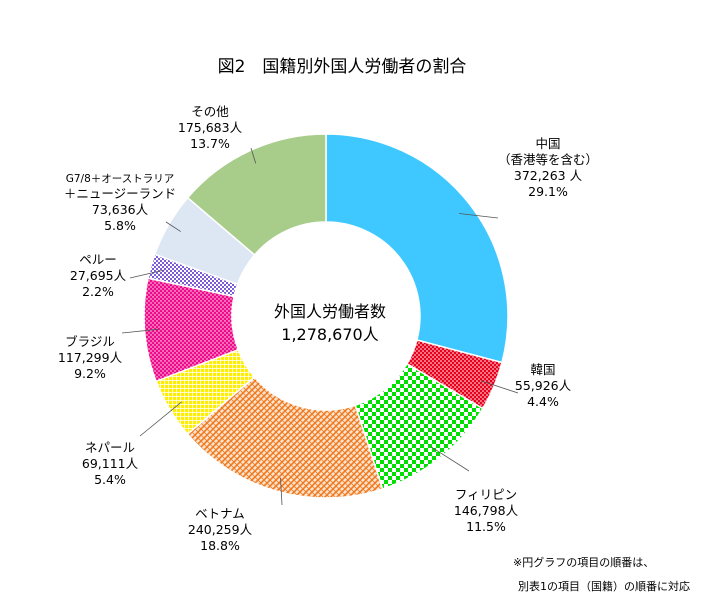  Describe the element at coordinates (120, 179) in the screenshot. I see `label-g7-name: G7/8＋オーストラリア` at that location.